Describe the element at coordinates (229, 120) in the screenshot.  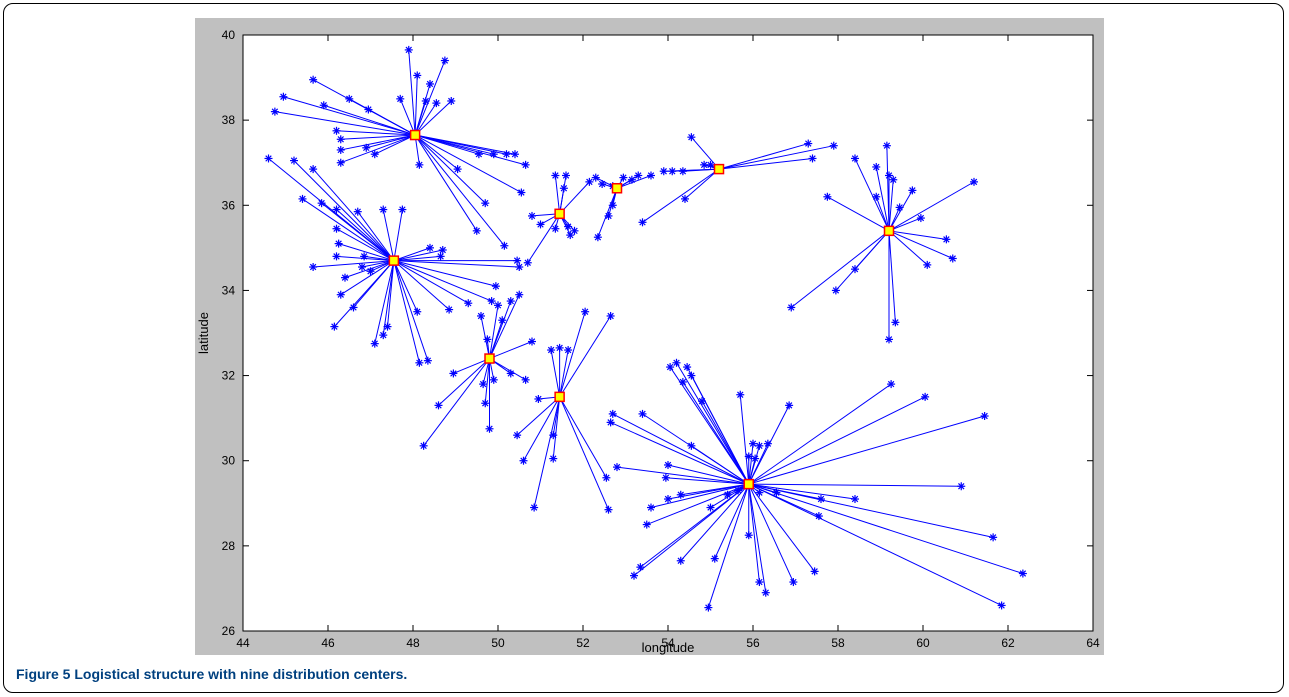
I see `y-tick-label: 38` at that location.